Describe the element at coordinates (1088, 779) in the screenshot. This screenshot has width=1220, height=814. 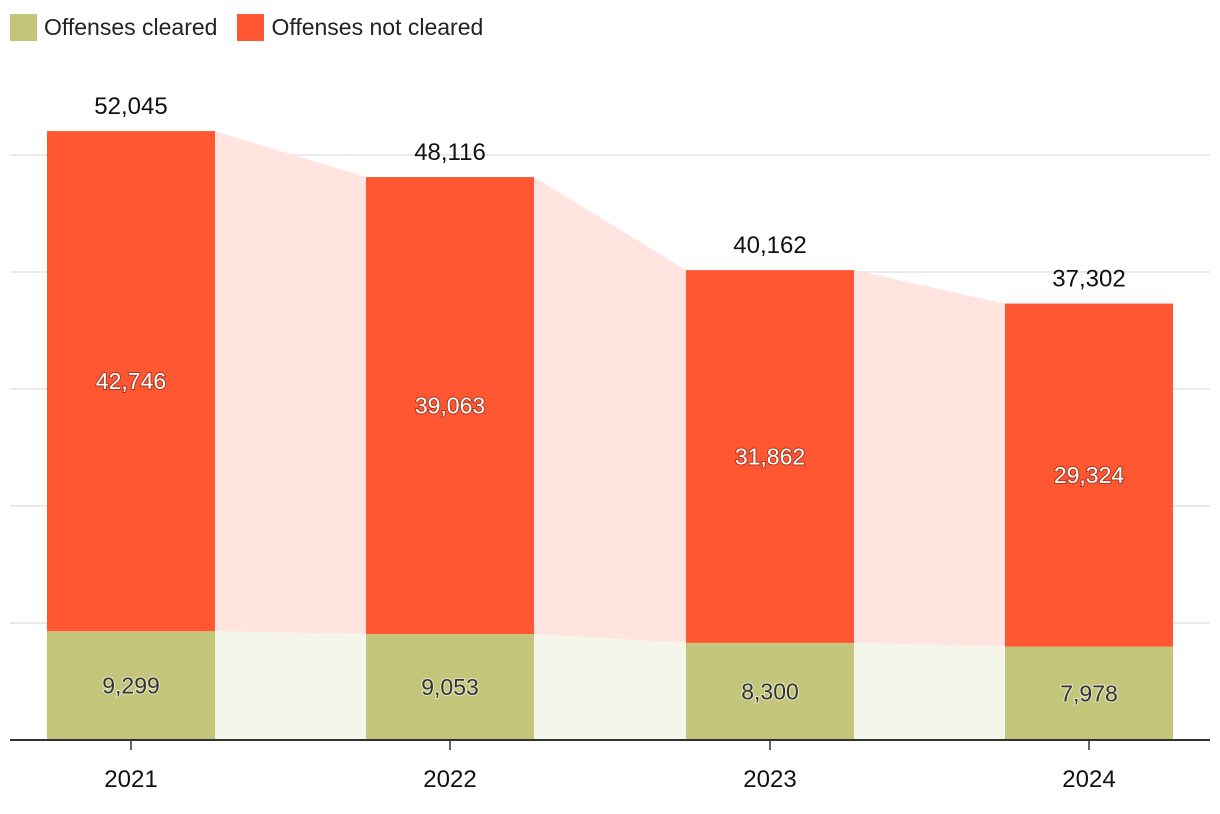
I see `x-tick-label-2024: 2024` at that location.